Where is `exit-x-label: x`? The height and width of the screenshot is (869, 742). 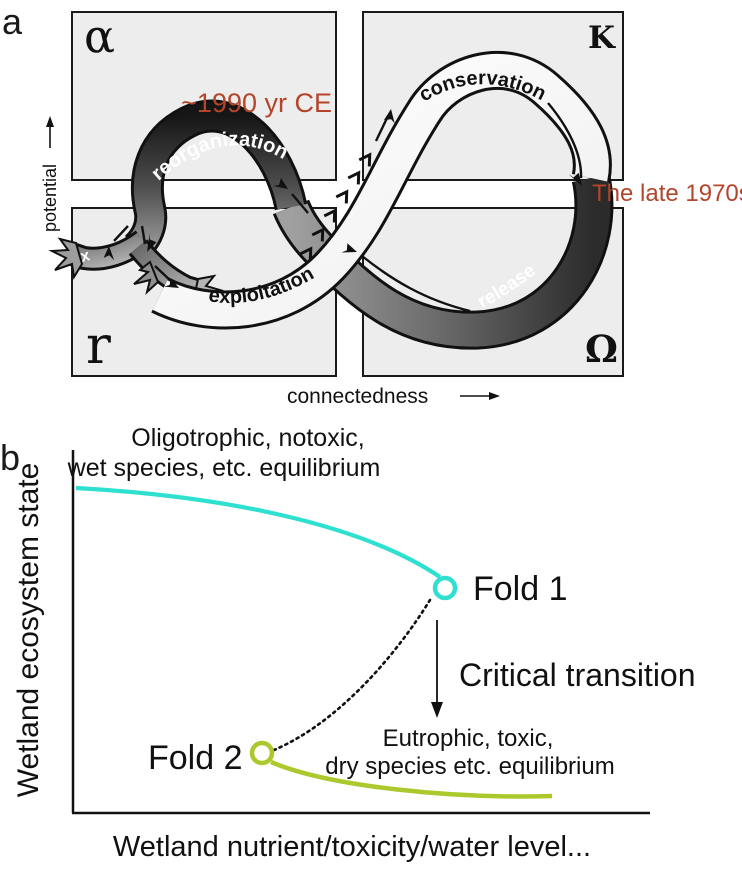
exit-x-label: x is located at coordinates (85, 256).